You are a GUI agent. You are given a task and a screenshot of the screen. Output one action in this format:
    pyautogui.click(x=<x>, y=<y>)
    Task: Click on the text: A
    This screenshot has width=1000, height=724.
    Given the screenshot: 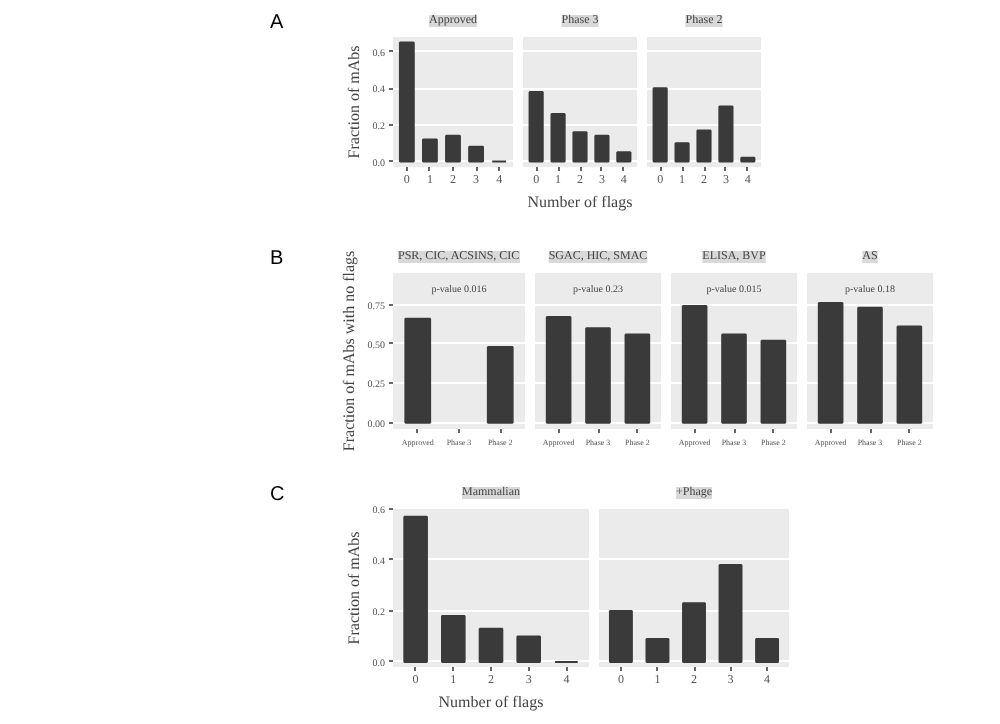 What is the action you would take?
    pyautogui.click(x=277, y=24)
    